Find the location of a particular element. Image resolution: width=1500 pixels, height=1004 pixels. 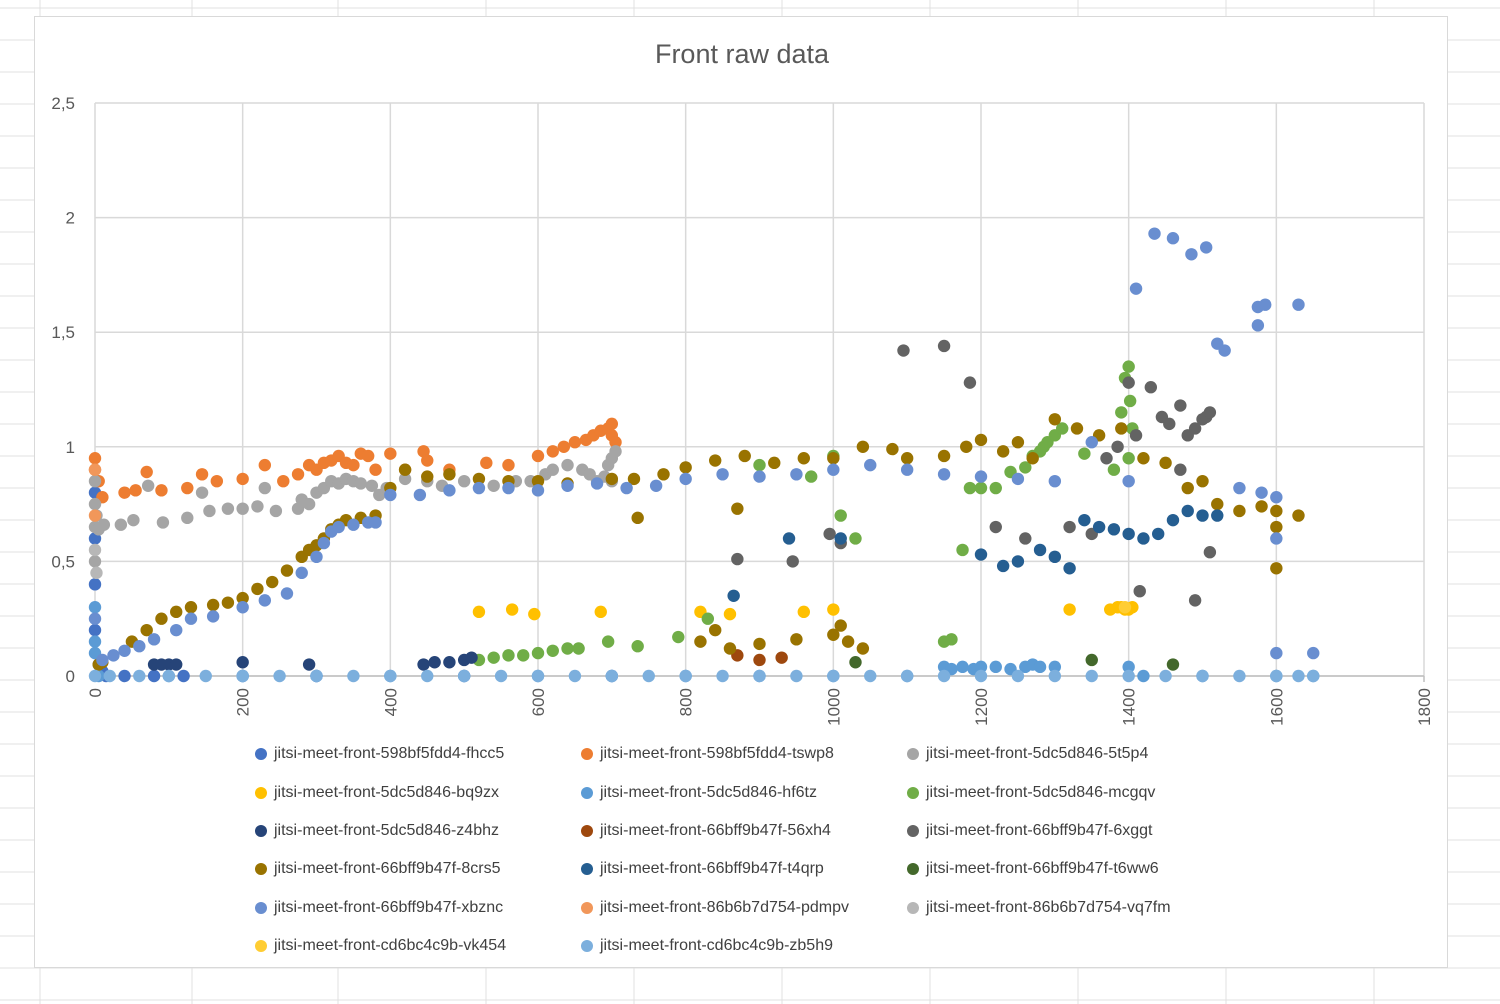

legend-entry: jitsi-meet-front-66bff9b47f-t6ww6 is located at coordinates (1072, 869).